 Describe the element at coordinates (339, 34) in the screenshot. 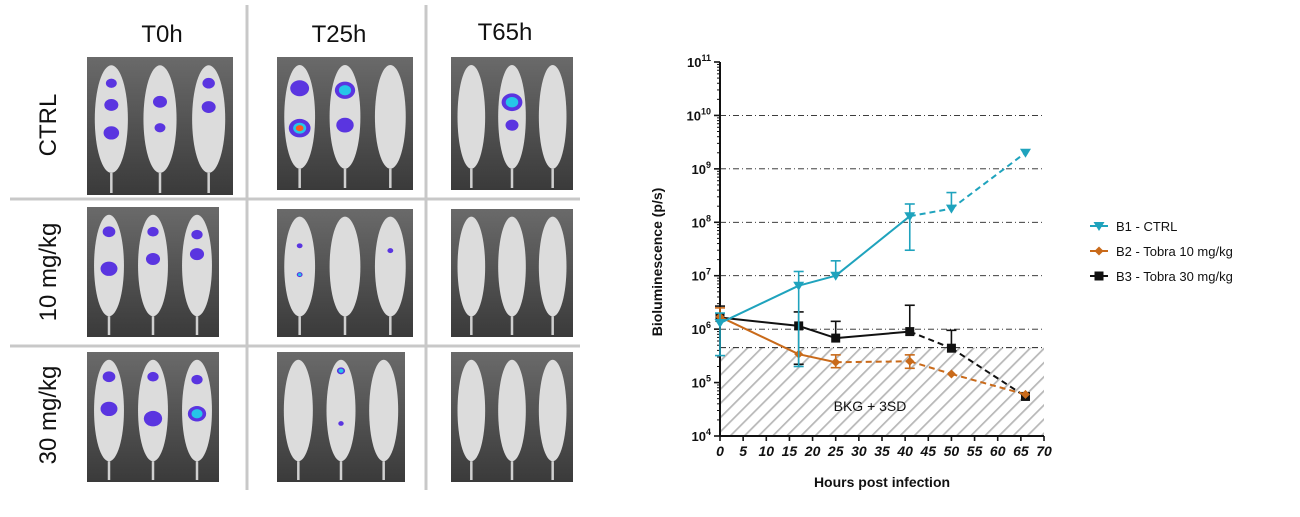

I see `column-header-t25h: T25h` at that location.